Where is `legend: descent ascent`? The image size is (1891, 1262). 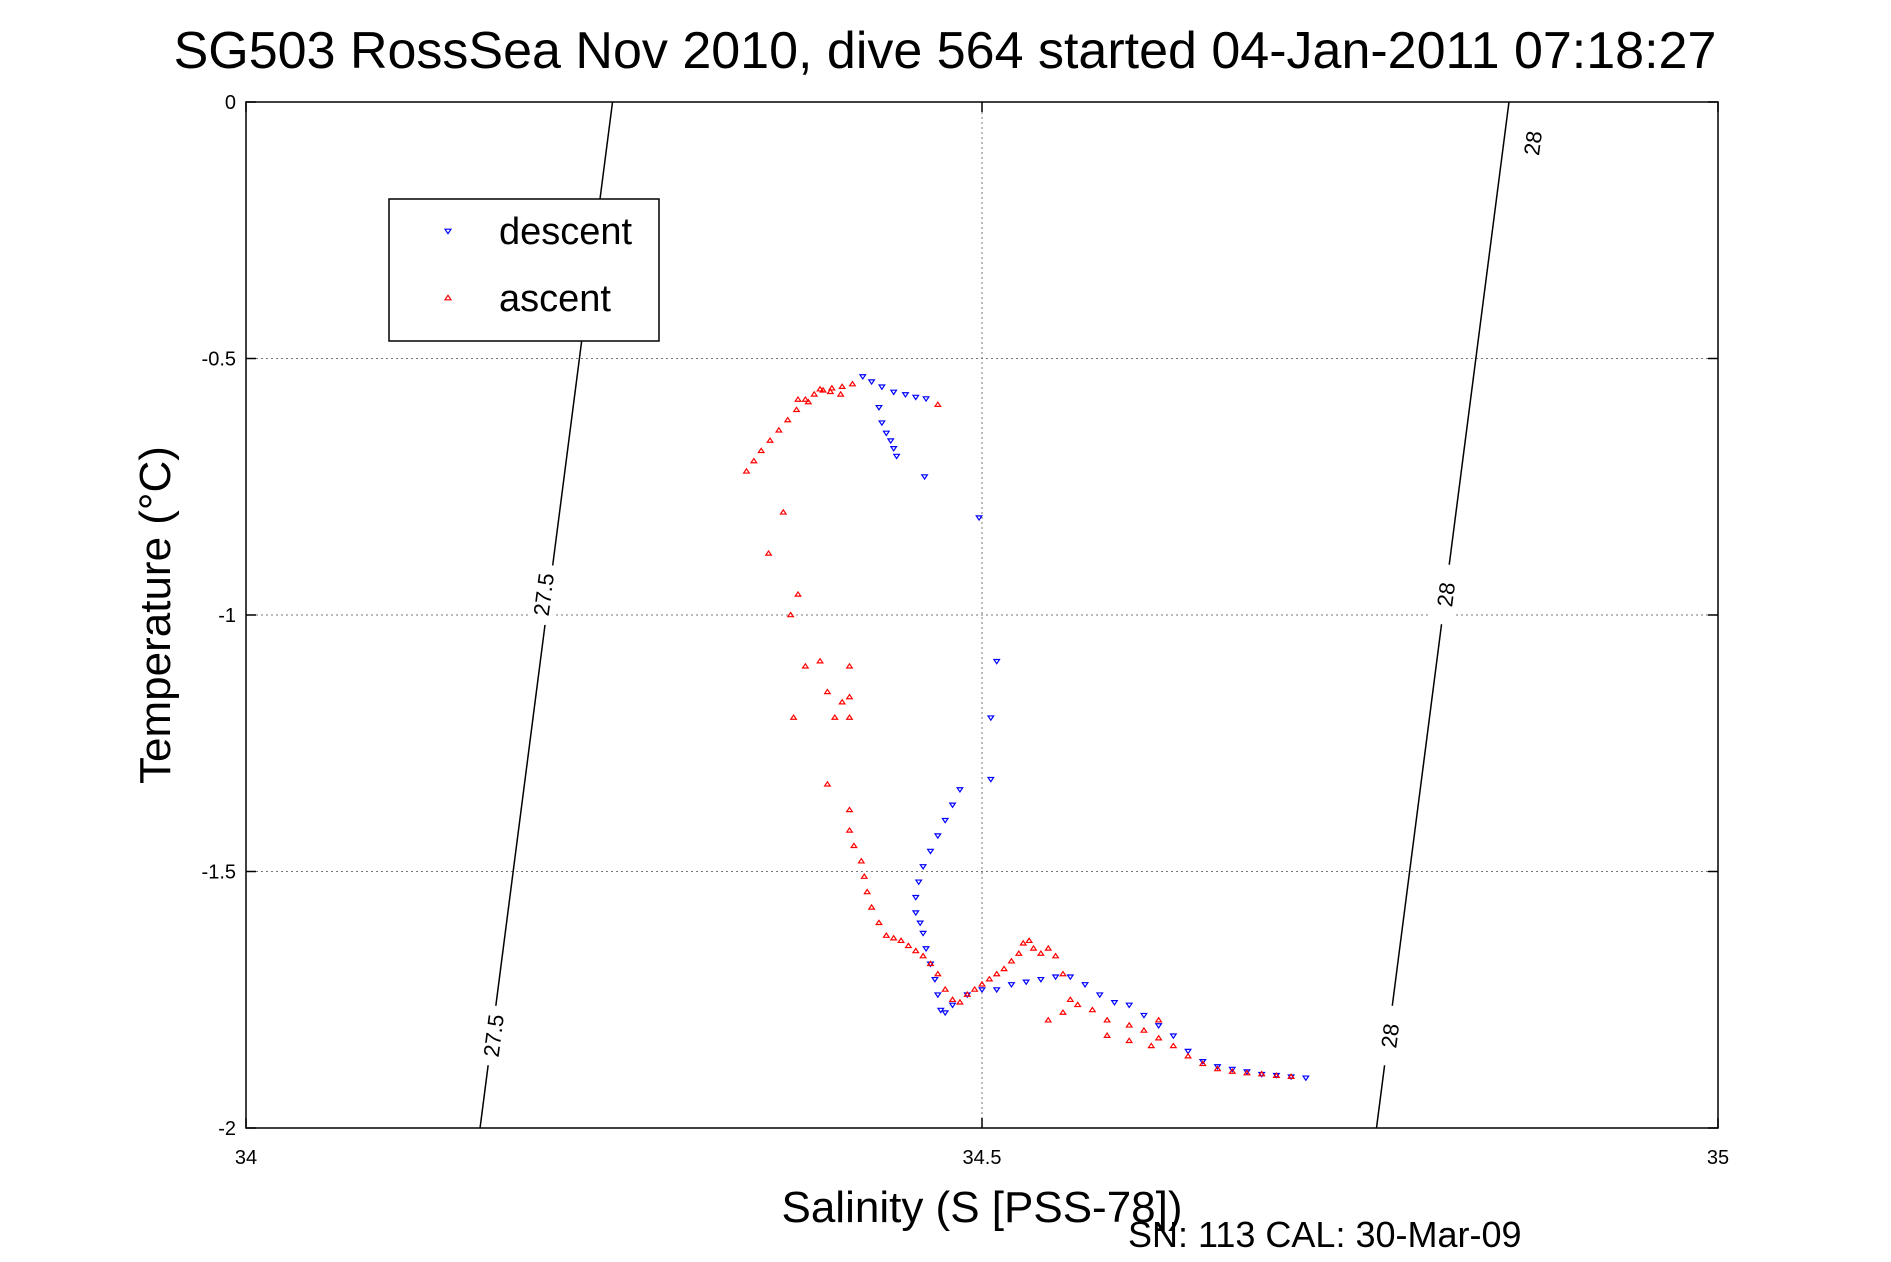
legend: descent ascent is located at coordinates (524, 270).